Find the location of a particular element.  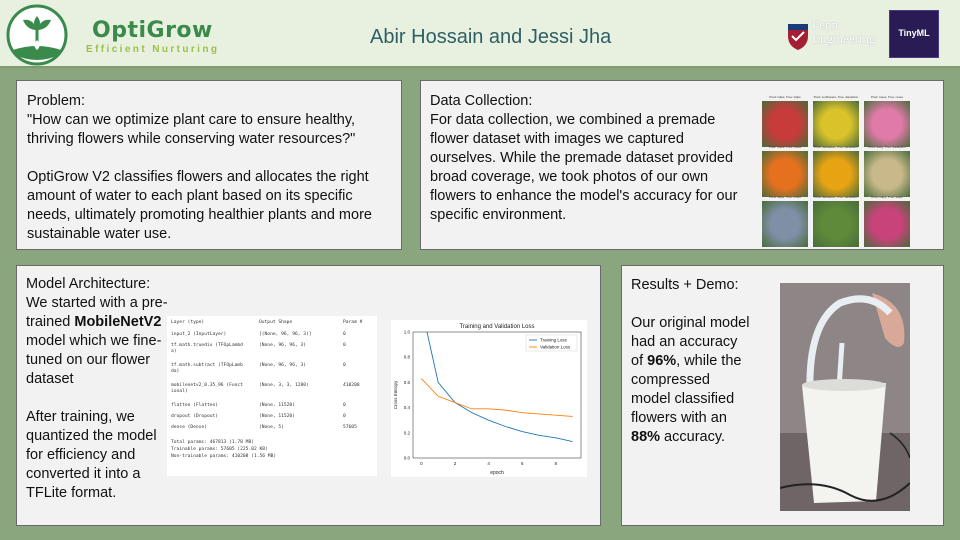

summary-row: input_2 (InputLayer) [(None, 96, 96, 3)] 0 is located at coordinates (272, 336).